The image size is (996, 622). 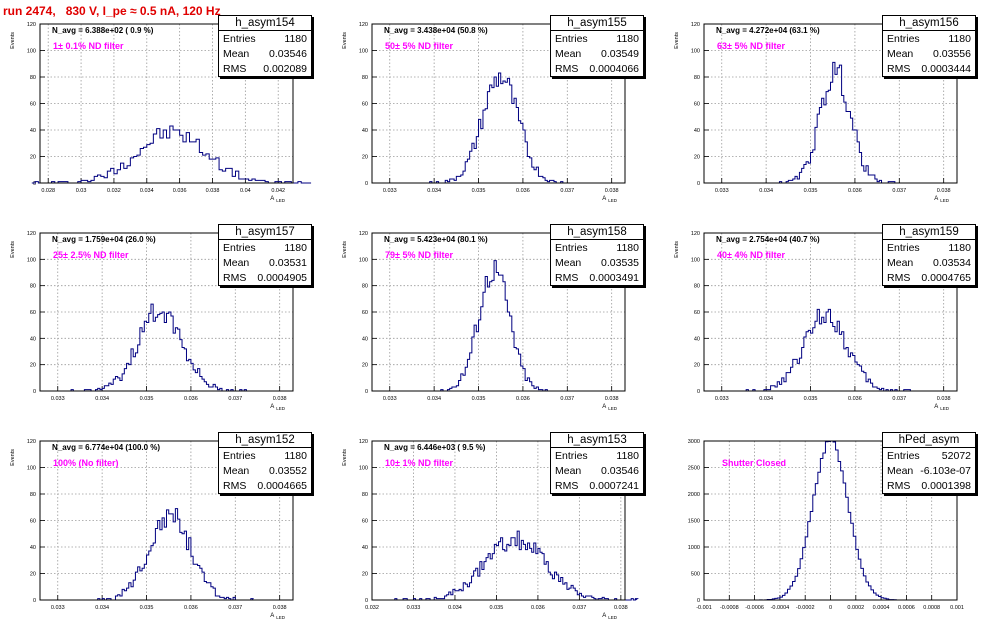 What do you see at coordinates (620, 54) in the screenshot?
I see `stat-value: 0.03549` at bounding box center [620, 54].